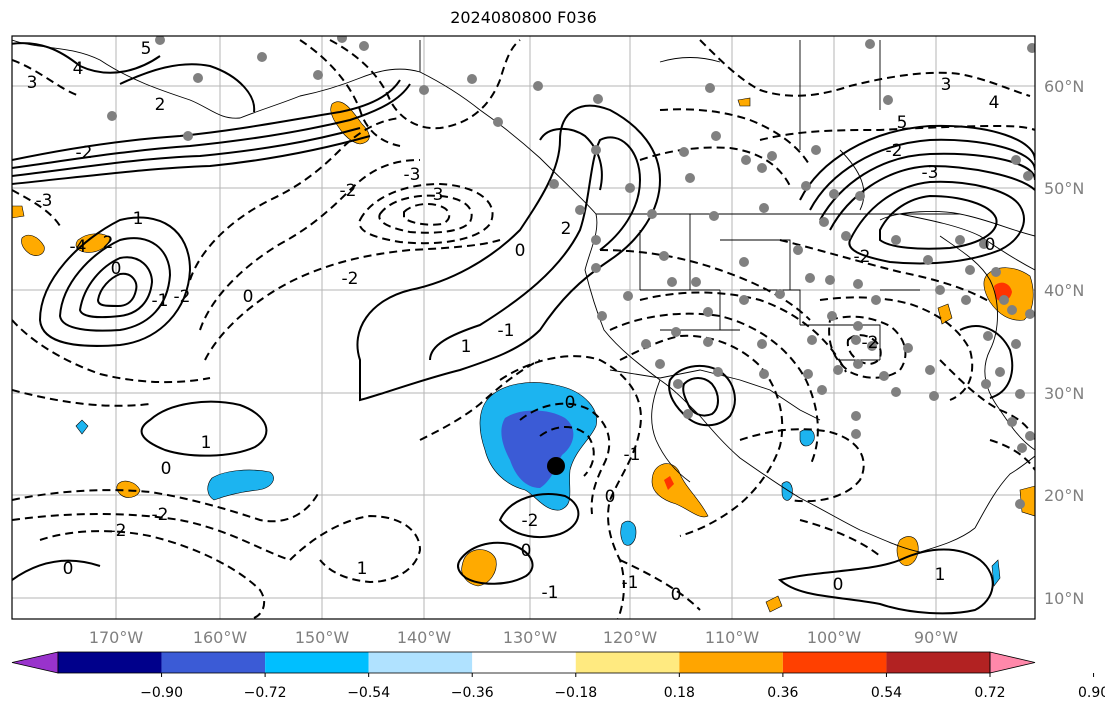  I want to click on colorbar-tick-label: 0.18, so click(679, 693).